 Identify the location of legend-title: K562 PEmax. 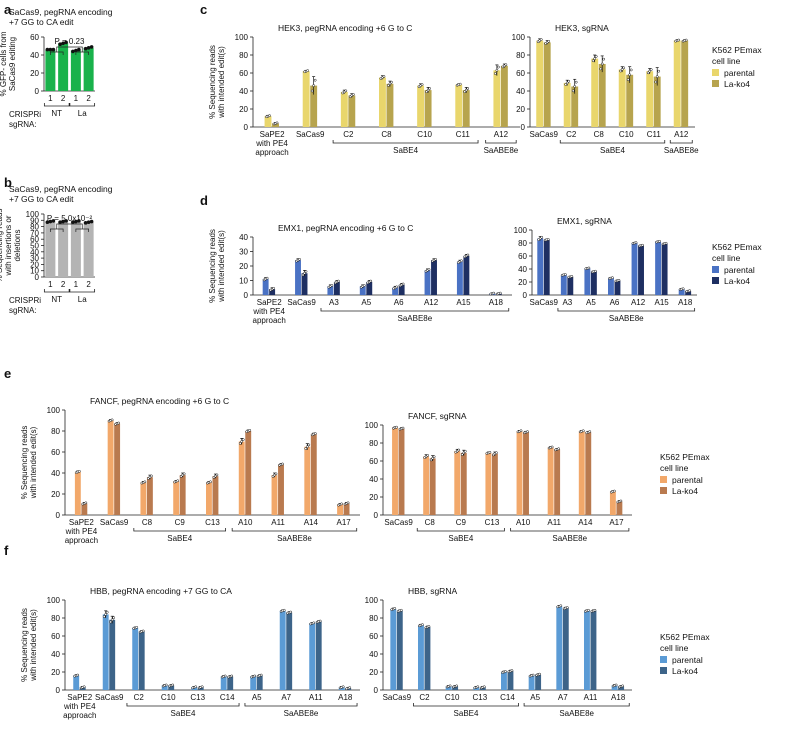
(685, 457).